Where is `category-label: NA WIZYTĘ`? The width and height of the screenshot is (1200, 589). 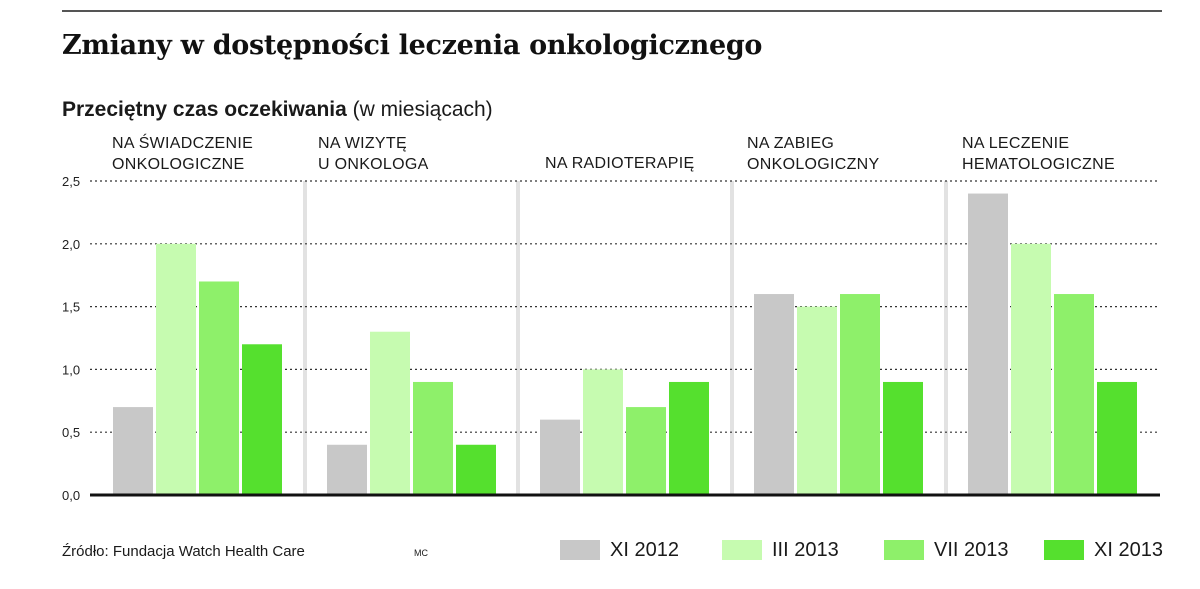
category-label: NA WIZYTĘ is located at coordinates (362, 143).